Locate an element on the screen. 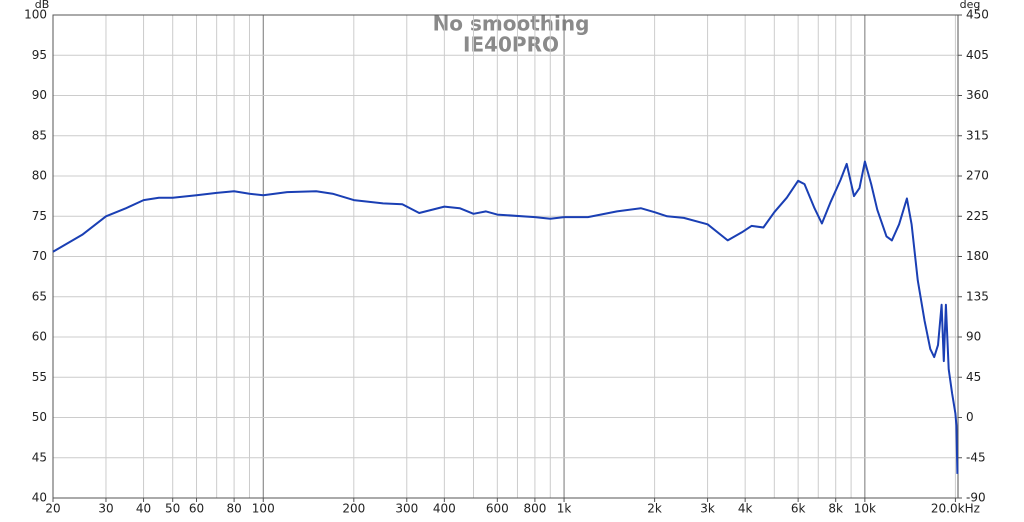  y-tick-label: 40 is located at coordinates (39, 498).